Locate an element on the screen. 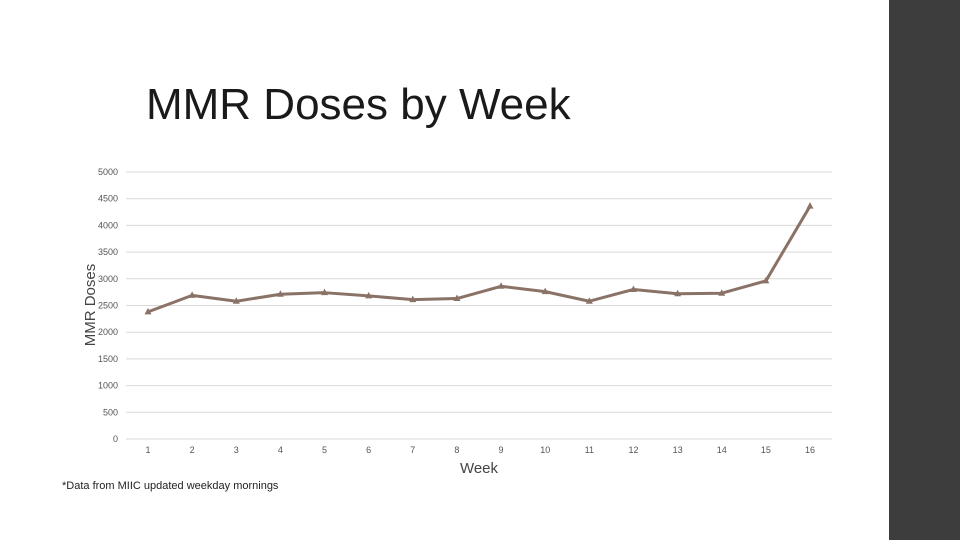 This screenshot has width=960, height=540. x-tick-label: 10 is located at coordinates (545, 450).